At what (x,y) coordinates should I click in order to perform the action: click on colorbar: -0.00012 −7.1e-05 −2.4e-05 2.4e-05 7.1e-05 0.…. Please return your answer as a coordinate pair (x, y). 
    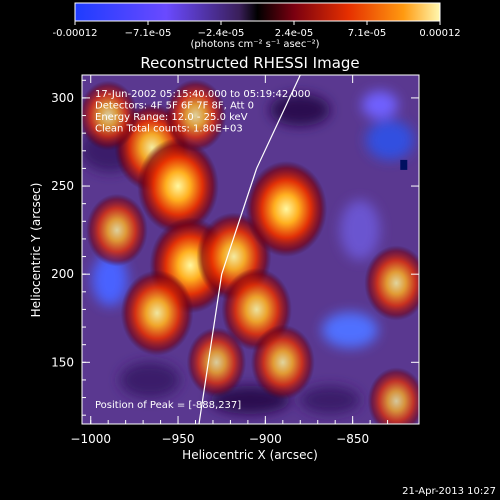
    Looking at the image, I should click on (257, 26).